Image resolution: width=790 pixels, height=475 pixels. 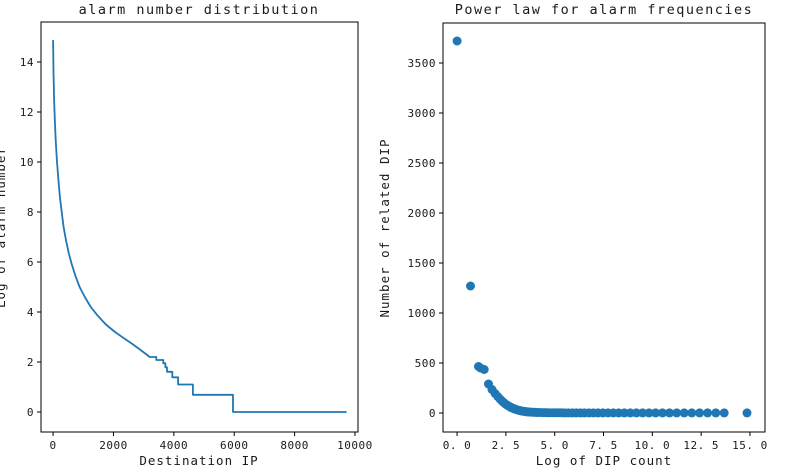 What do you see at coordinates (384, 227) in the screenshot?
I see `y-axis-label: Number of related DIP` at bounding box center [384, 227].